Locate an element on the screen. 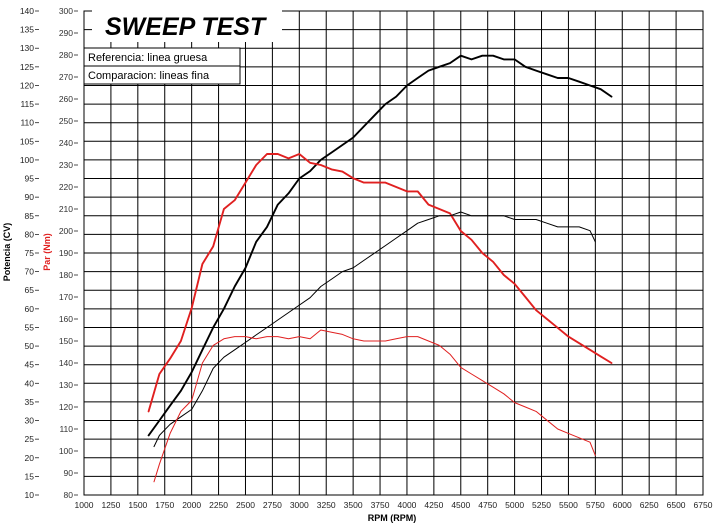 The height and width of the screenshot is (523, 714). left-tick-label-11: 65 is located at coordinates (30, 290).